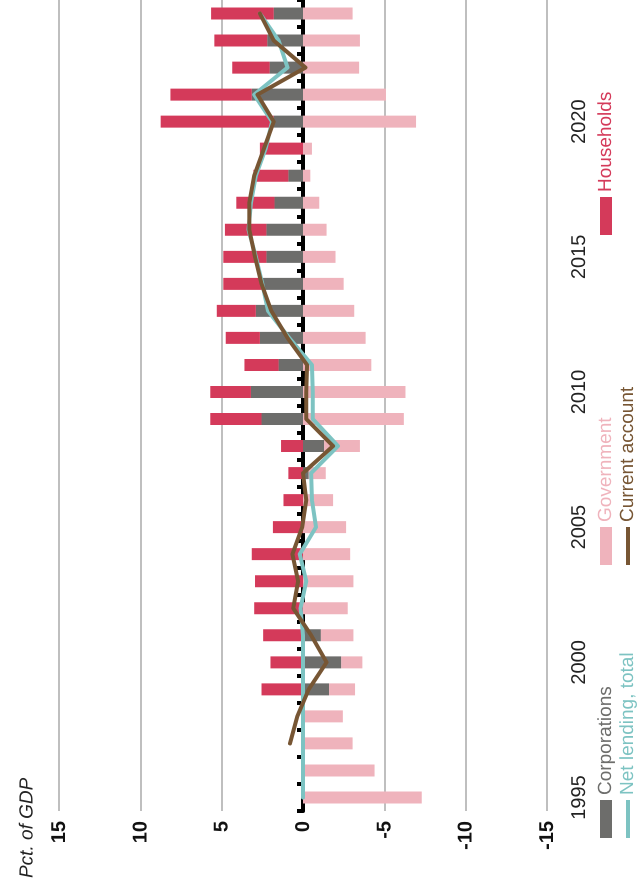 The width and height of the screenshot is (639, 881). I want to click on y-tick-label: 2005, so click(579, 527).